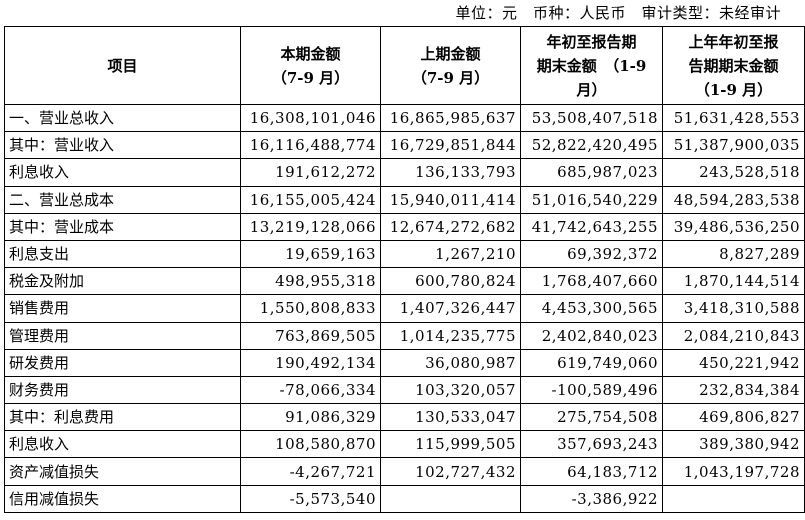 This screenshot has width=805, height=520. What do you see at coordinates (591, 145) in the screenshot?
I see `row-value: 52,822,420,495` at bounding box center [591, 145].